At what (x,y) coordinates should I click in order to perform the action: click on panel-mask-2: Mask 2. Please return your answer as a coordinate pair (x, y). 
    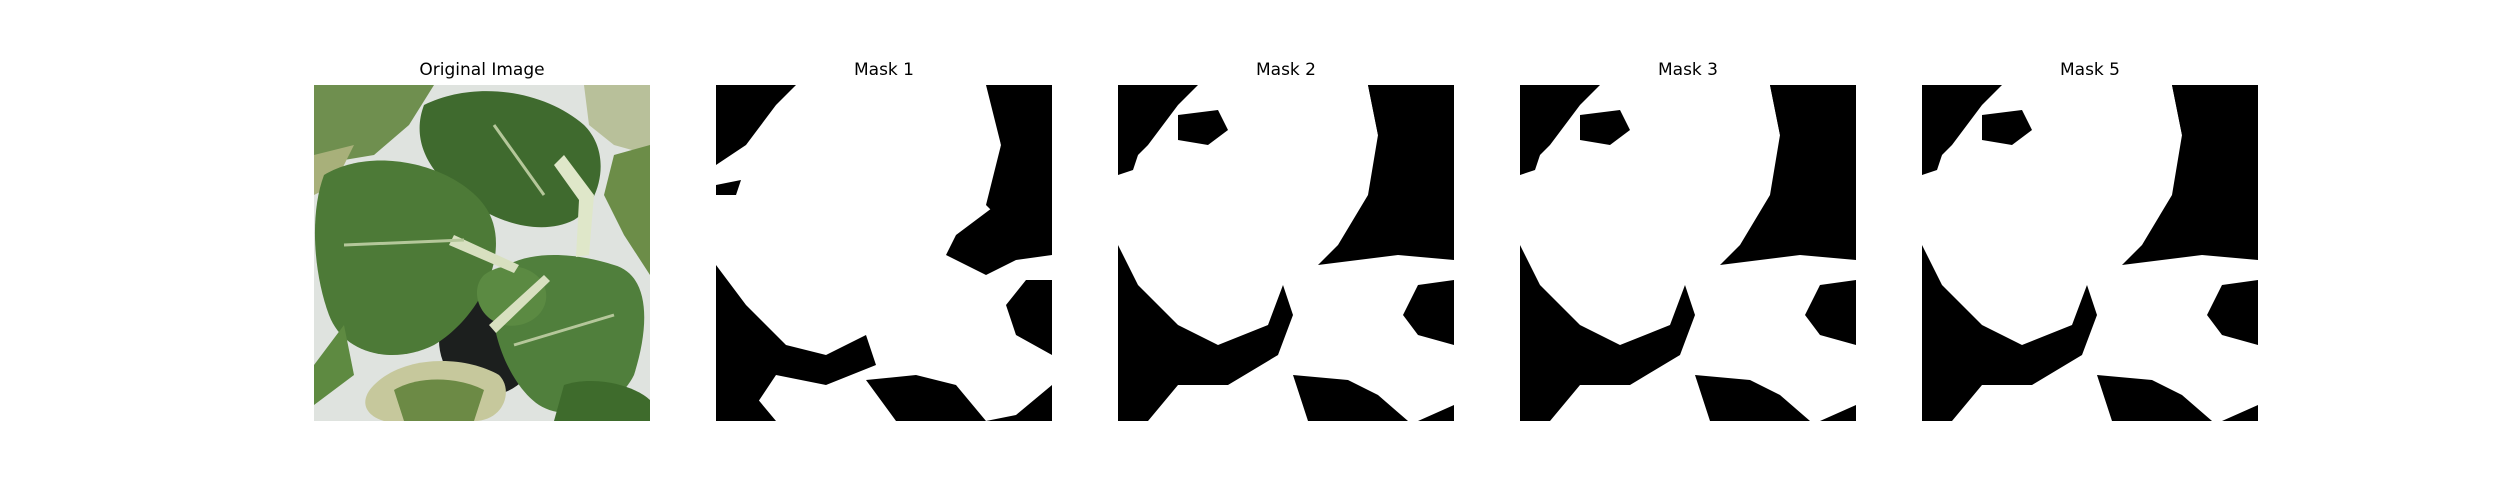
    Looking at the image, I should click on (1286, 250).